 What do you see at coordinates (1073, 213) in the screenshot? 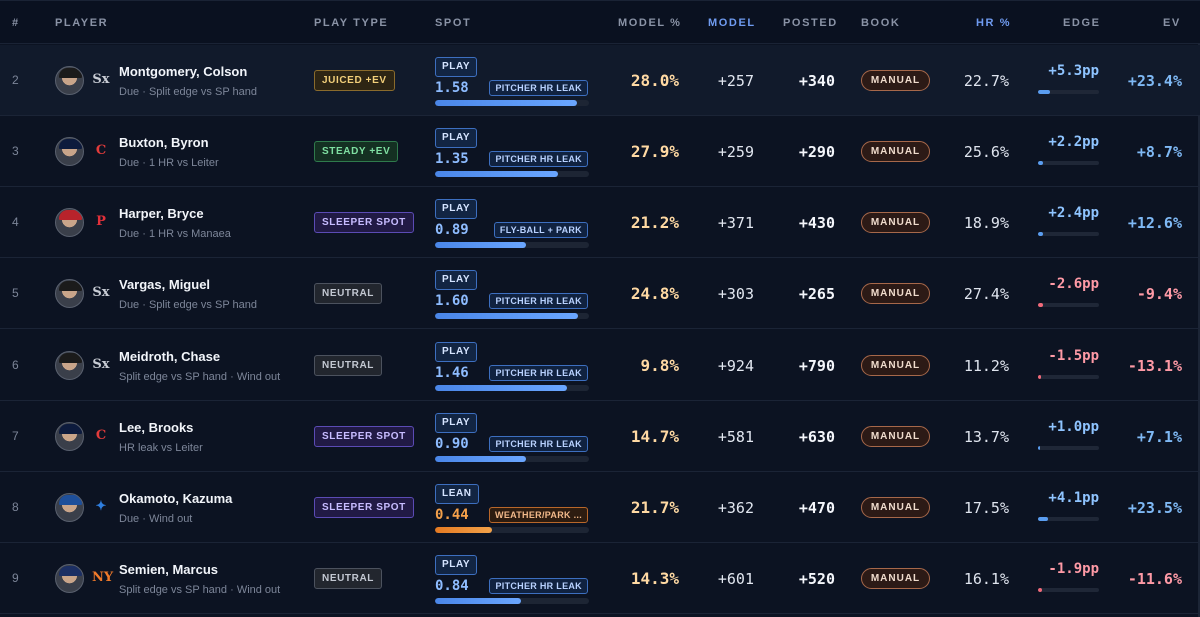
I see `edge-value: +2.4pp` at bounding box center [1073, 213].